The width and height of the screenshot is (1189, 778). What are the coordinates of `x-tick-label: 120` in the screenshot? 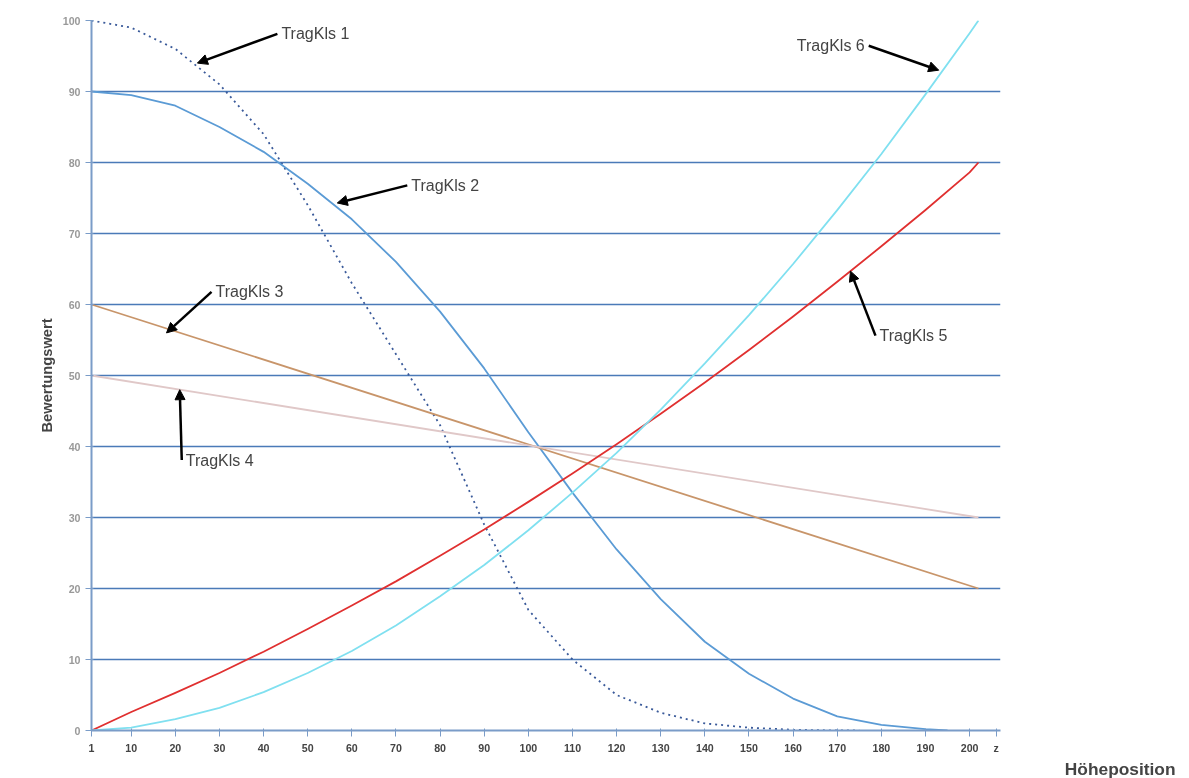 It's located at (616, 747).